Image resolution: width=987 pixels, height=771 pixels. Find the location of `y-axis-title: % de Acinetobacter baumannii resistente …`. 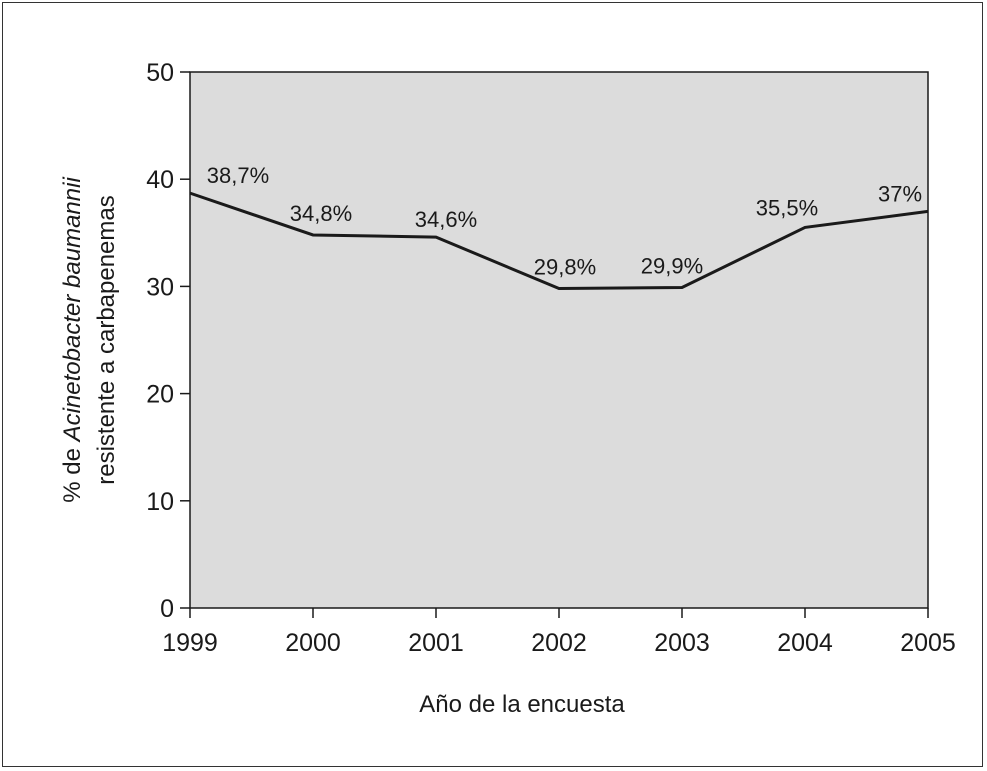

y-axis-title: % de Acinetobacter baumannii resistente … is located at coordinates (89, 340).